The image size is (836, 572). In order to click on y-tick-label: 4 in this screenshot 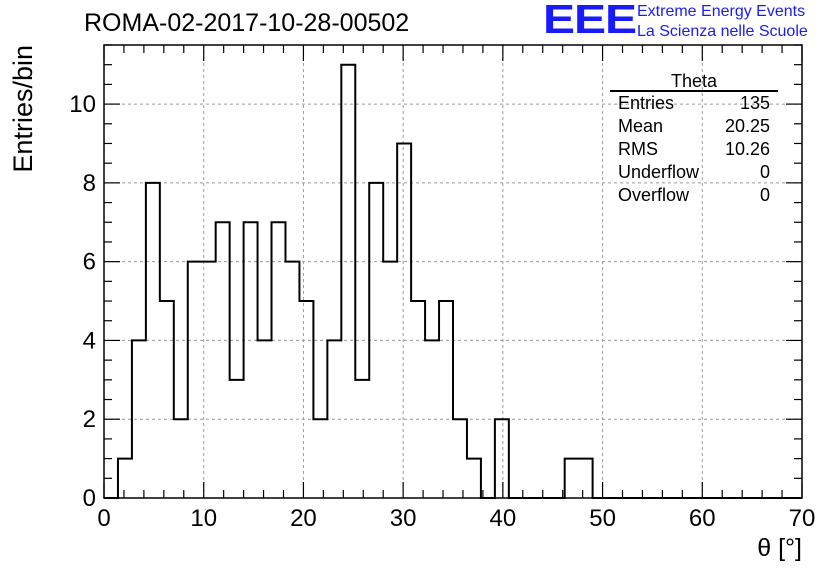, I will do `click(89, 340)`.